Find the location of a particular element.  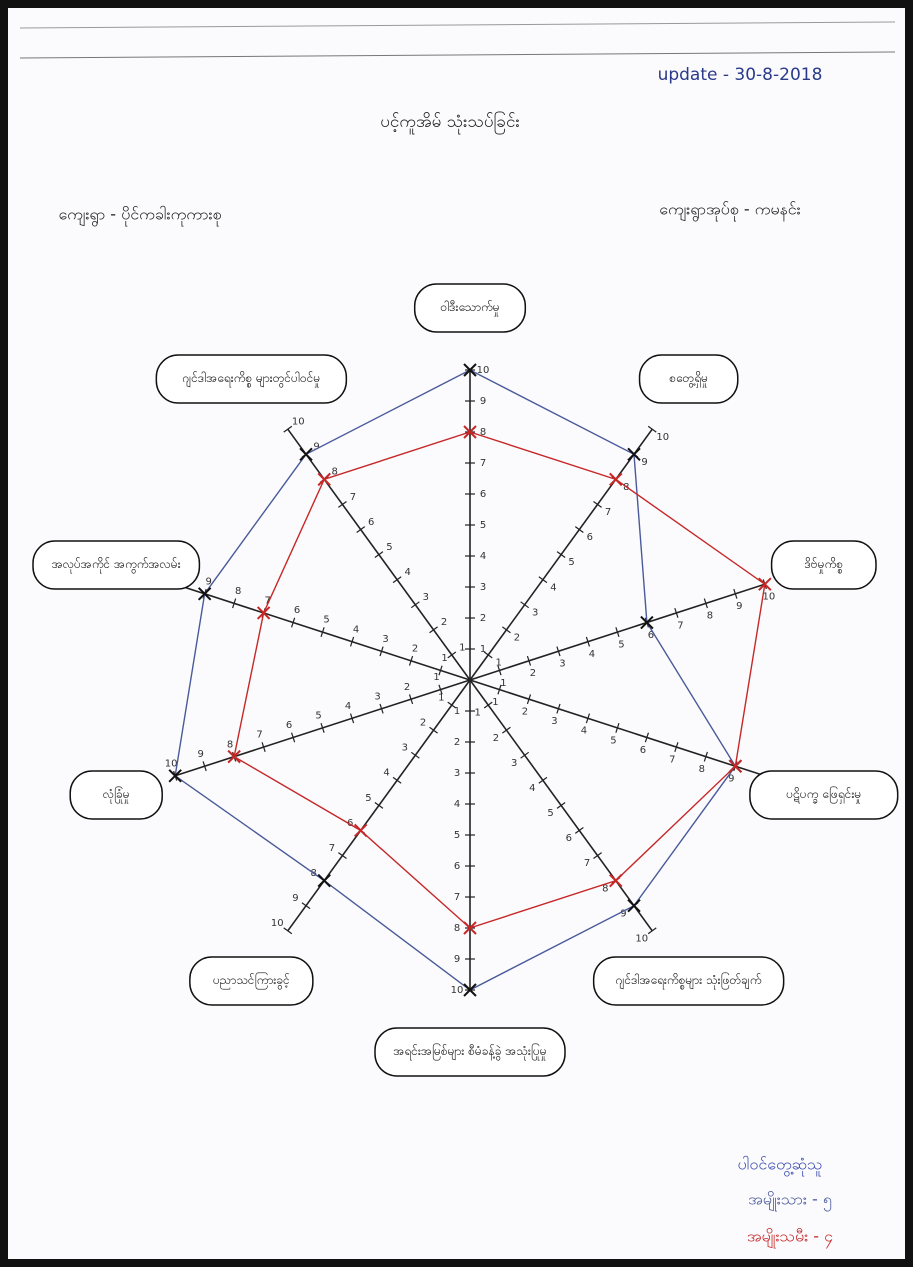

axis-label-wrap: ပညာသင်ကြားခွင့် is located at coordinates (251, 980).